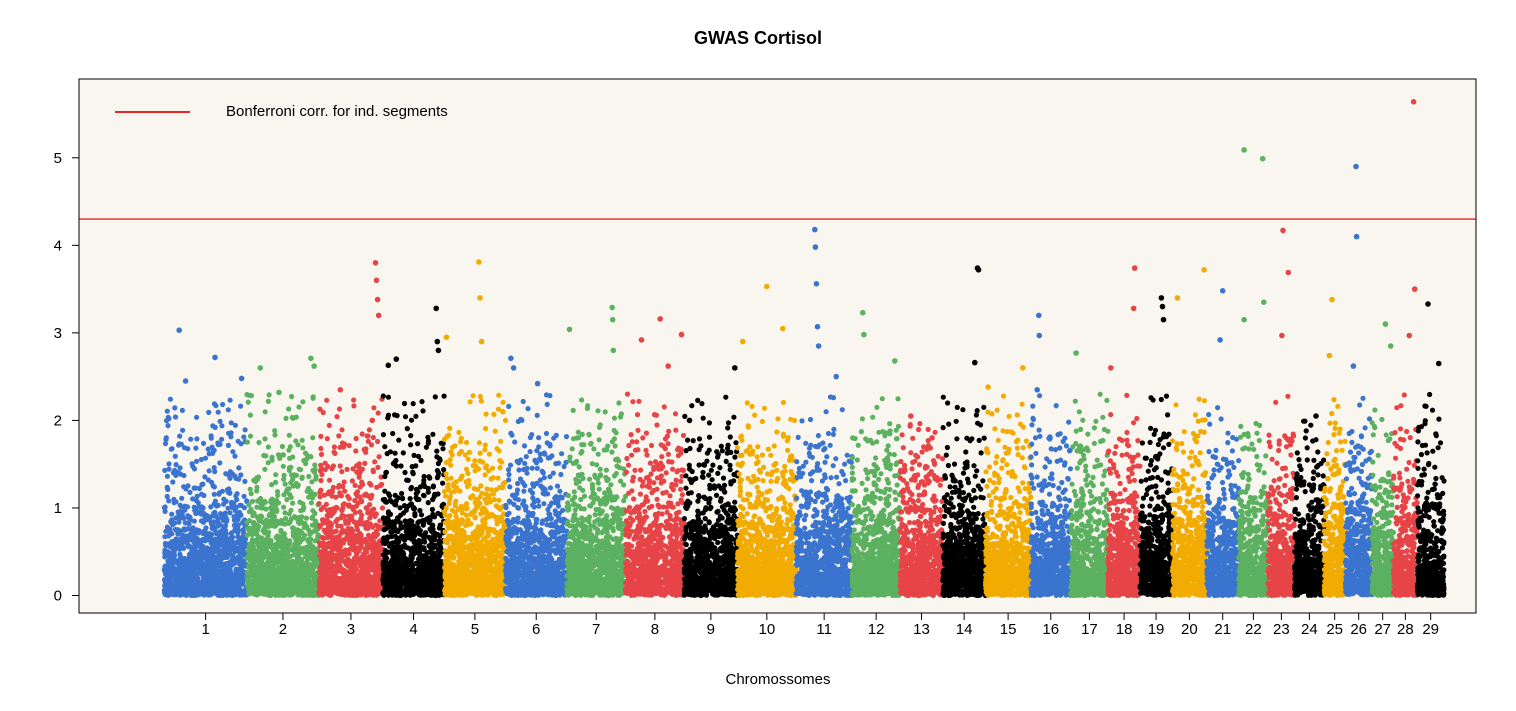 Image resolution: width=1516 pixels, height=711 pixels. I want to click on x-tick-label-20: 20, so click(1189, 629).